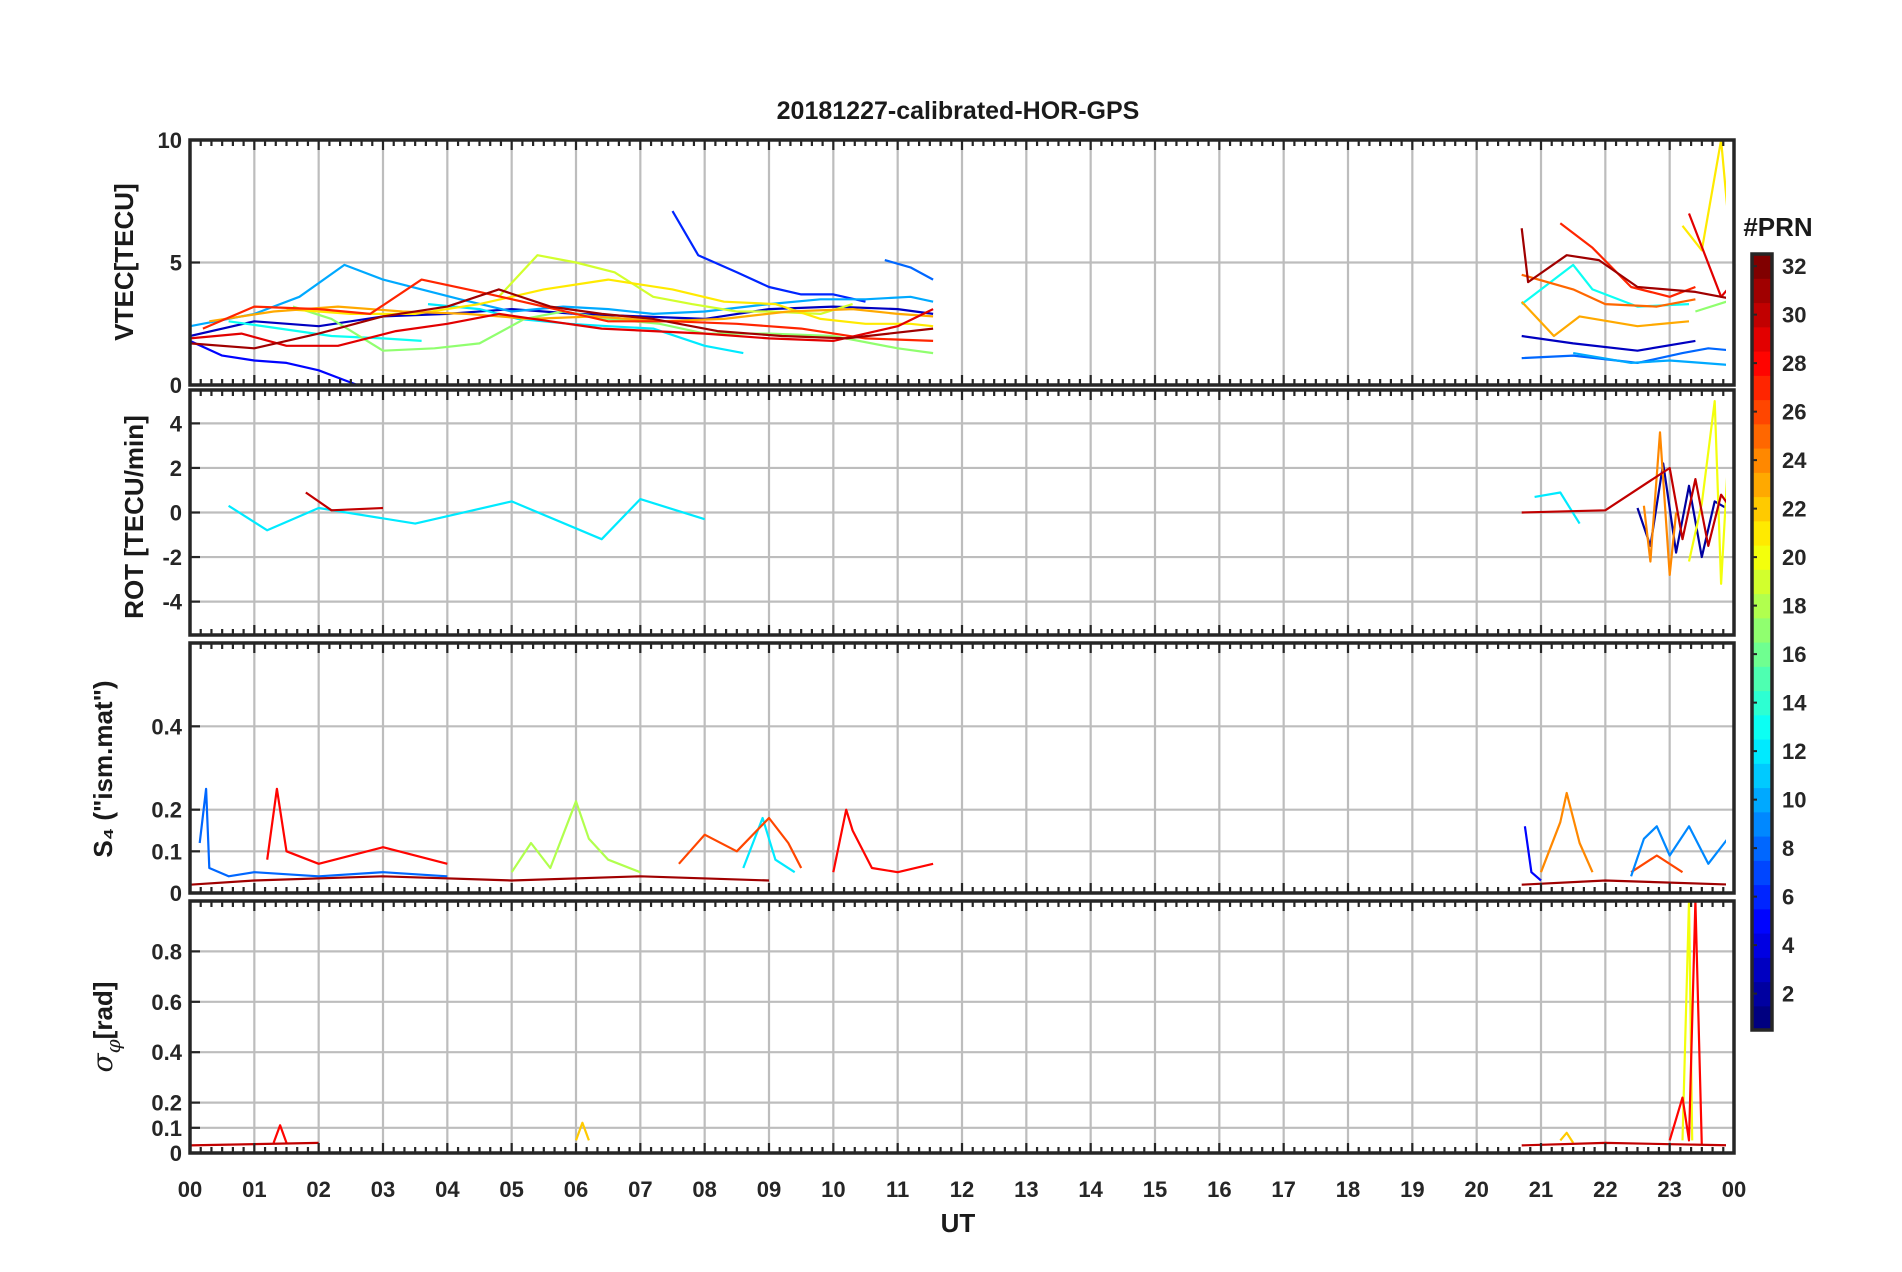 The image size is (1902, 1272). What do you see at coordinates (511, 1189) in the screenshot?
I see `x-tick-label: 05` at bounding box center [511, 1189].